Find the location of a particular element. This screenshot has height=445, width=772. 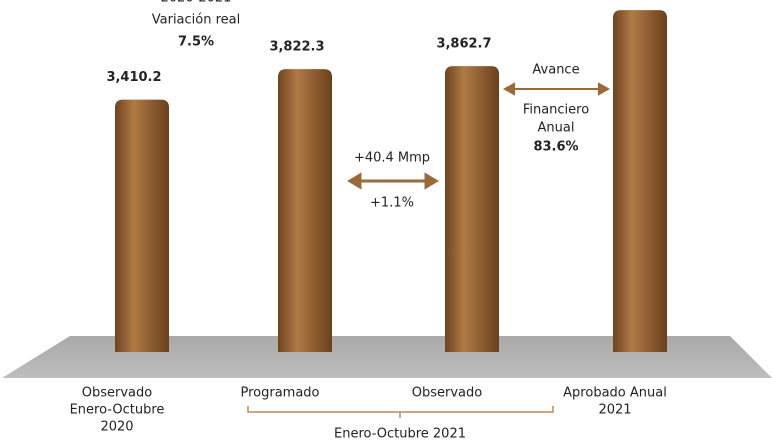

group-bracket is located at coordinates (400, 412).